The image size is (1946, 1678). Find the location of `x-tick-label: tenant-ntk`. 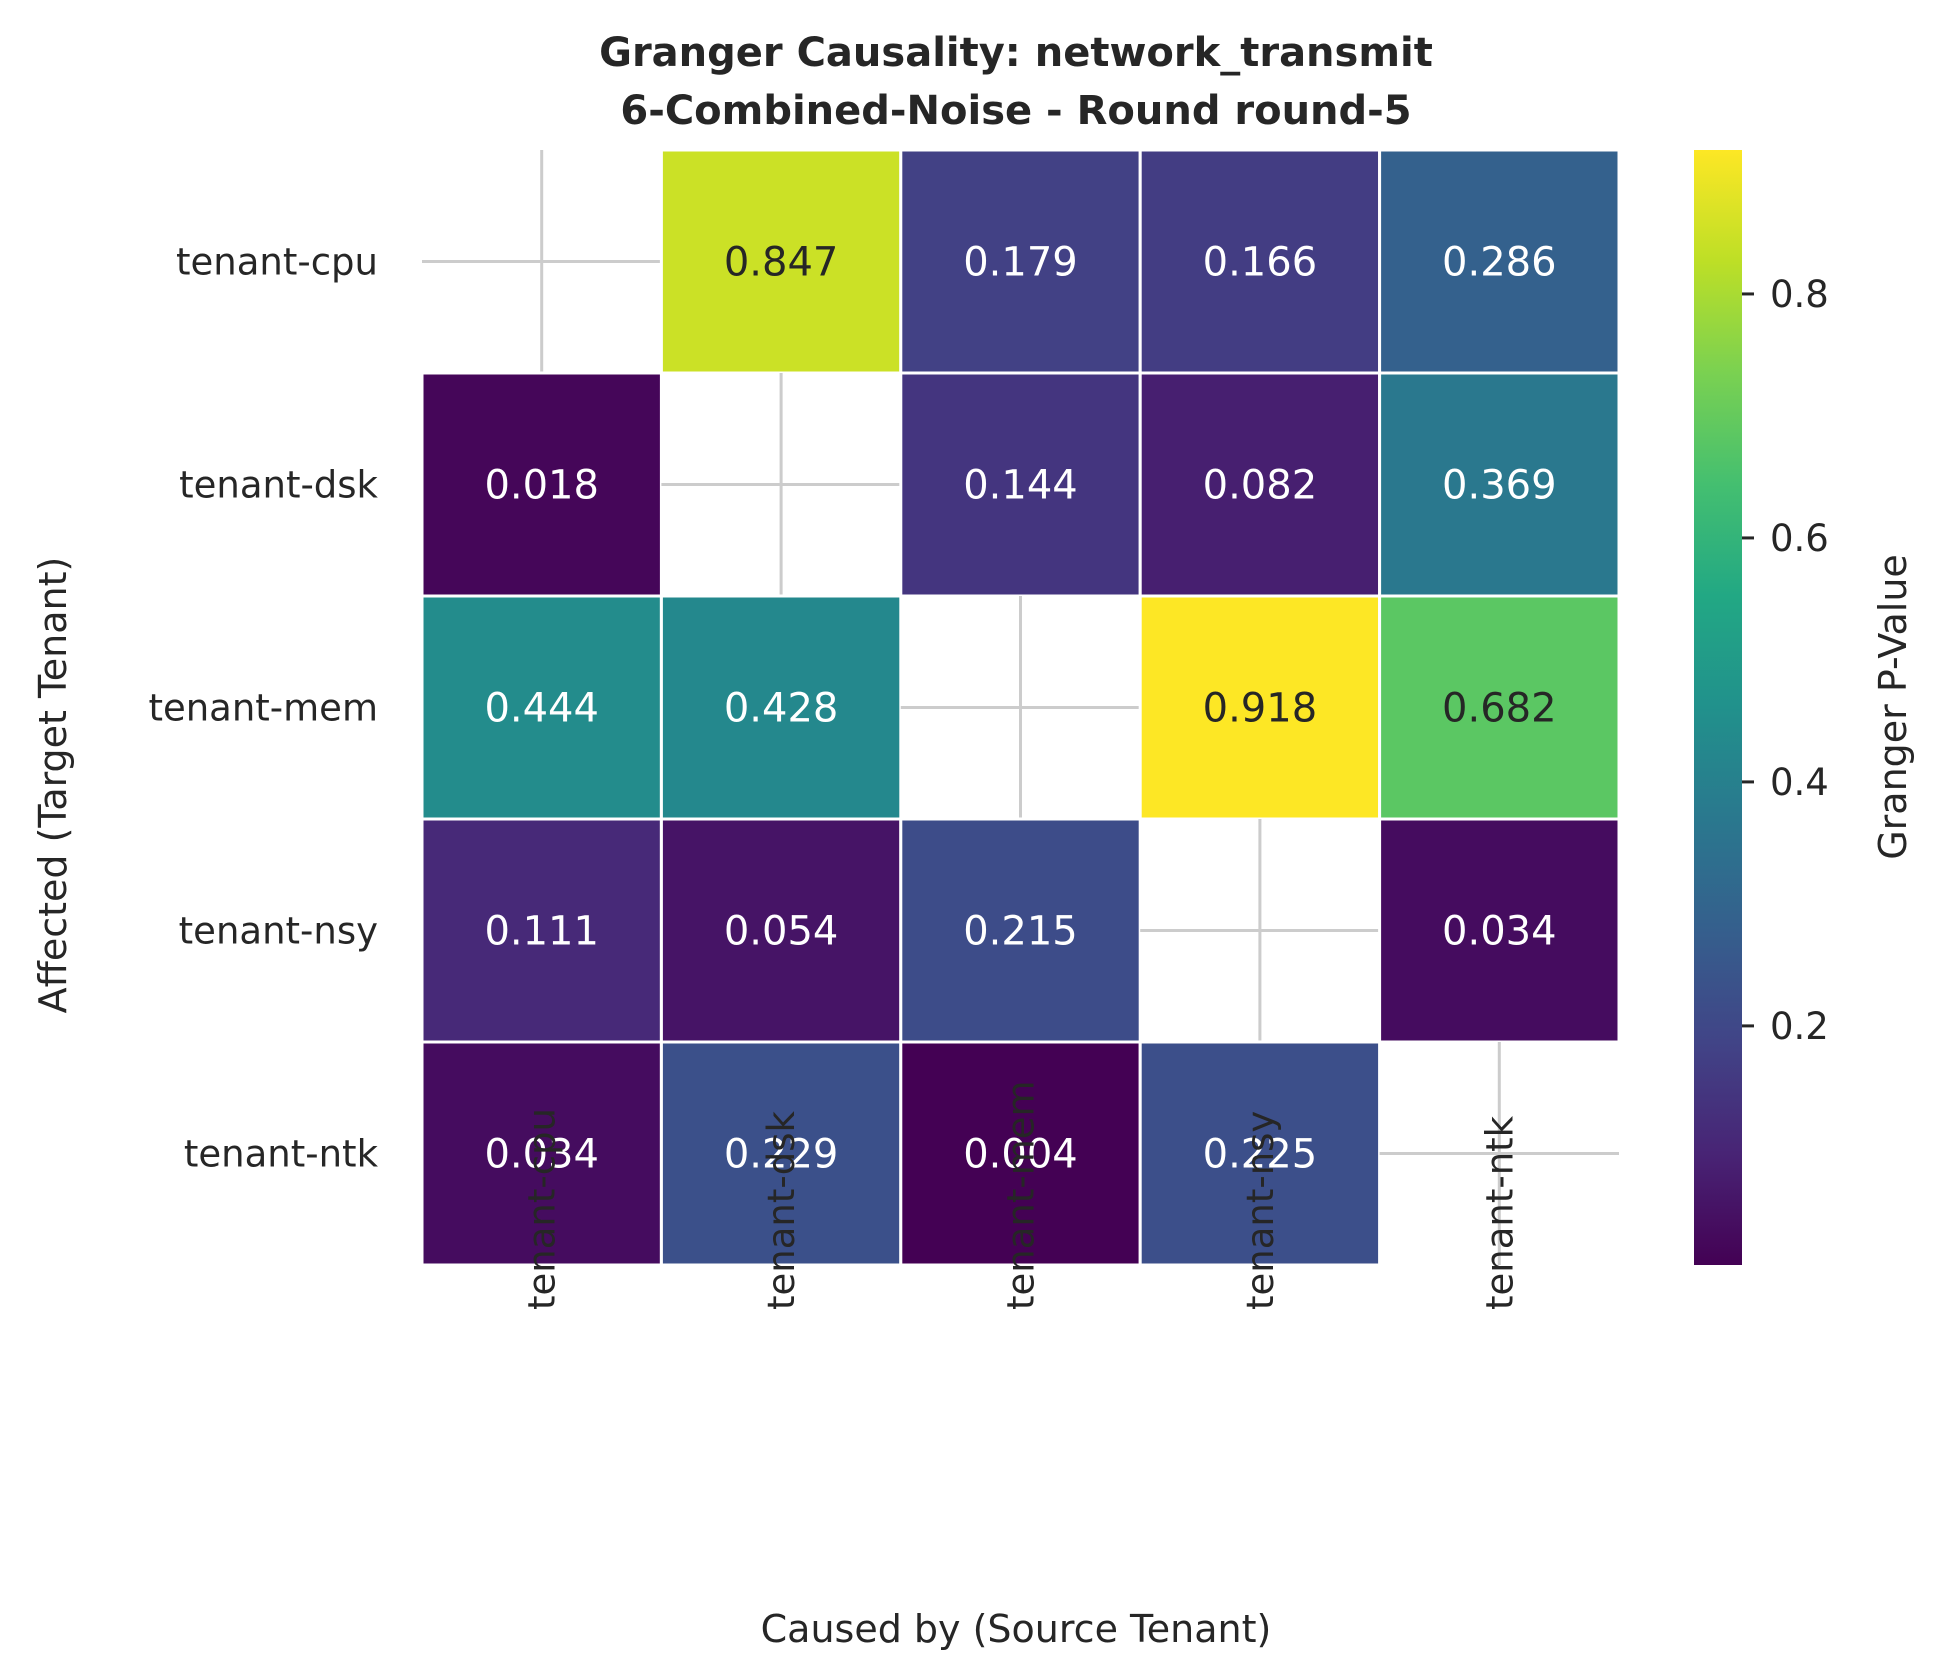

x-tick-label: tenant-ntk is located at coordinates (1499, 1212).